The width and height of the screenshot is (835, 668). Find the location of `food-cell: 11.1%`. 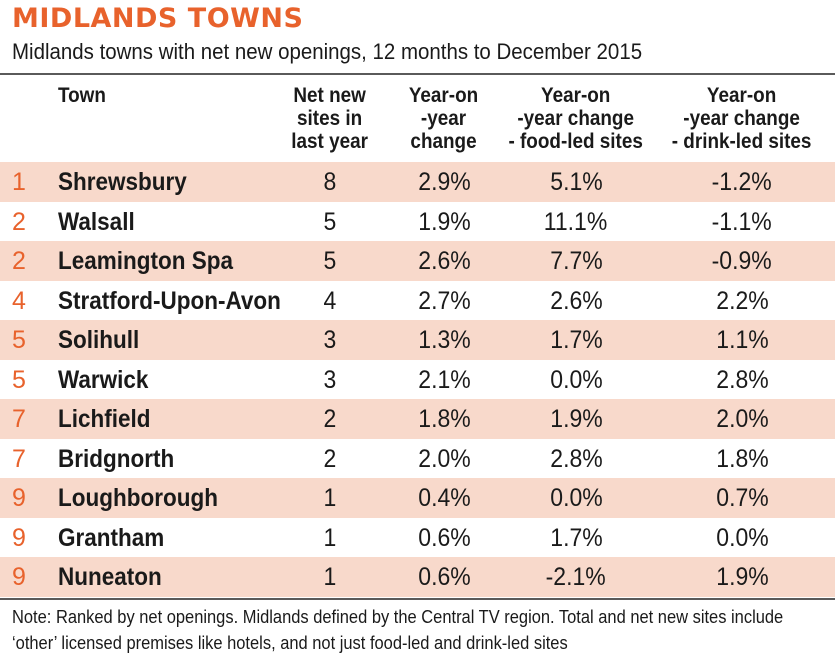

food-cell: 11.1% is located at coordinates (576, 222).